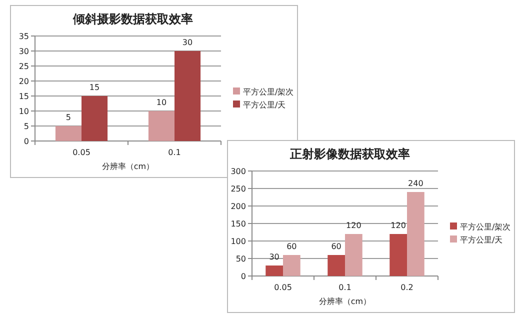 Image resolution: width=526 pixels, height=322 pixels. I want to click on y-tick-label: 5, so click(26, 126).